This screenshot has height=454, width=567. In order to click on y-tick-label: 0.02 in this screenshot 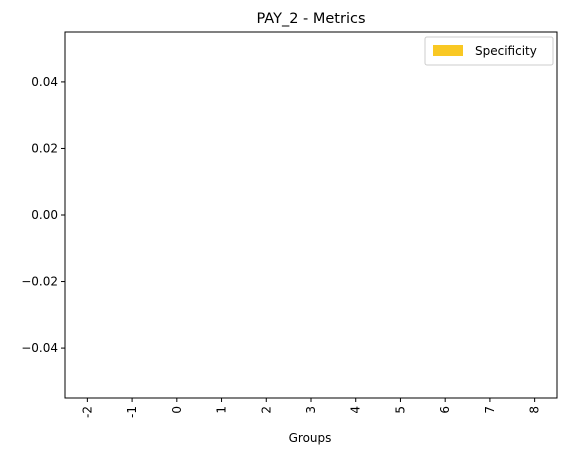, I will do `click(44, 148)`.